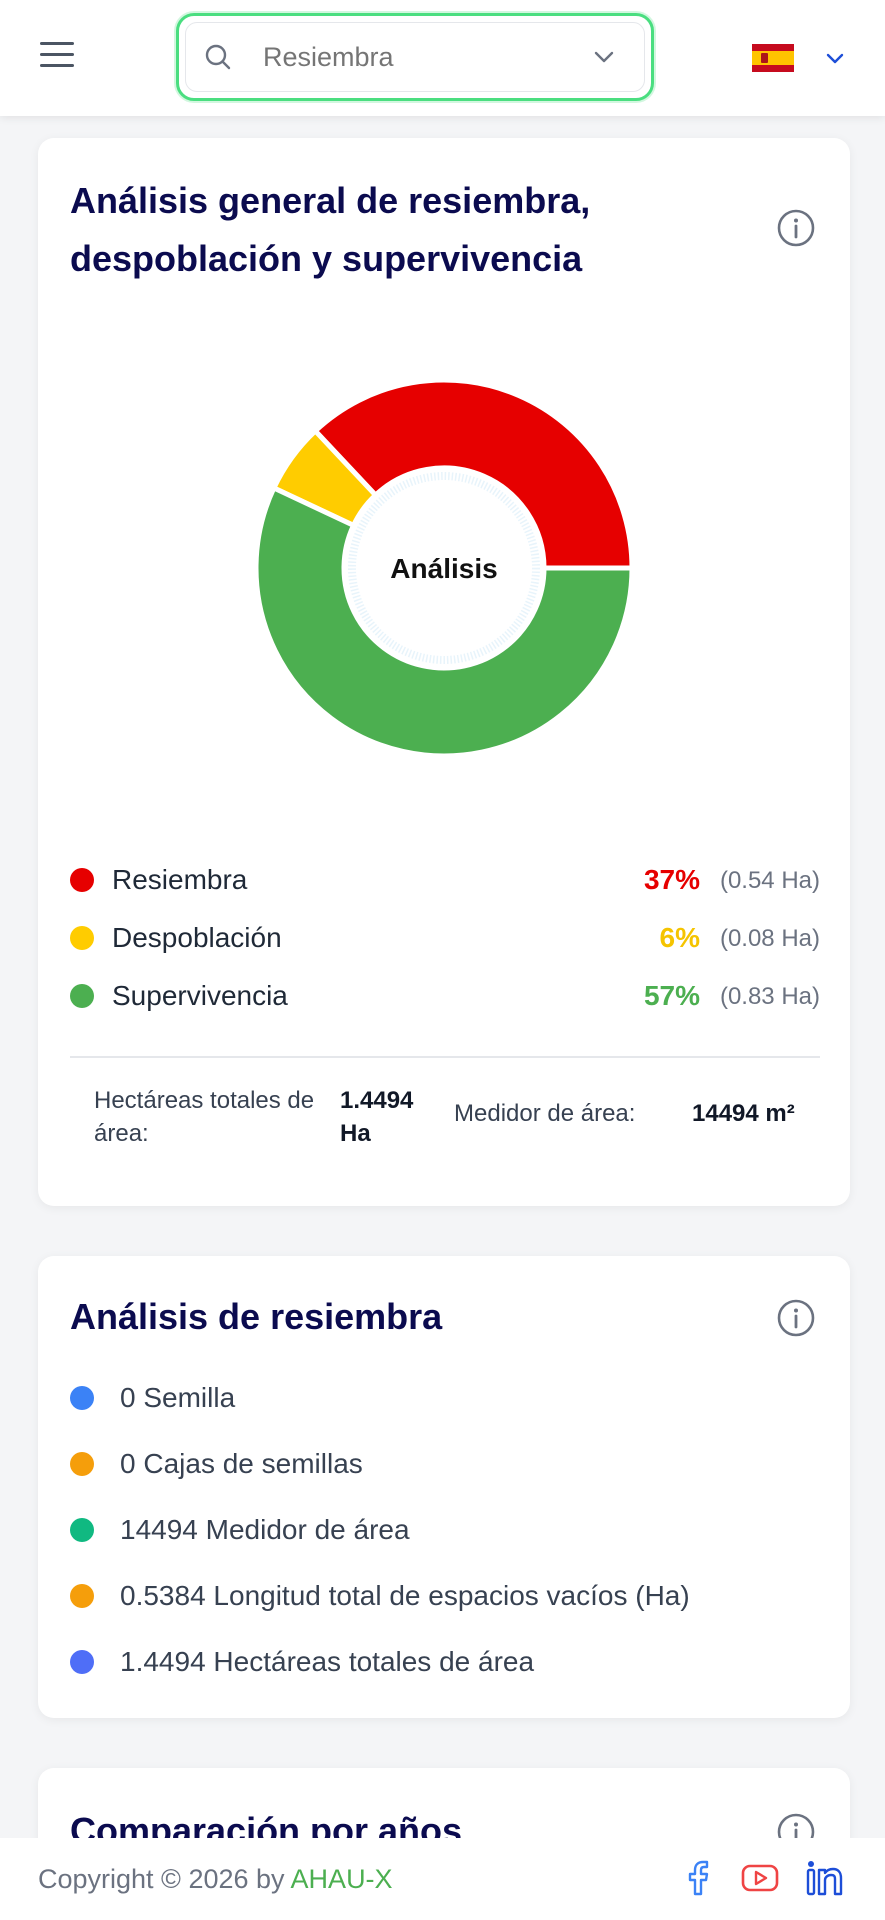  I want to click on donut-hole, so click(444, 568).